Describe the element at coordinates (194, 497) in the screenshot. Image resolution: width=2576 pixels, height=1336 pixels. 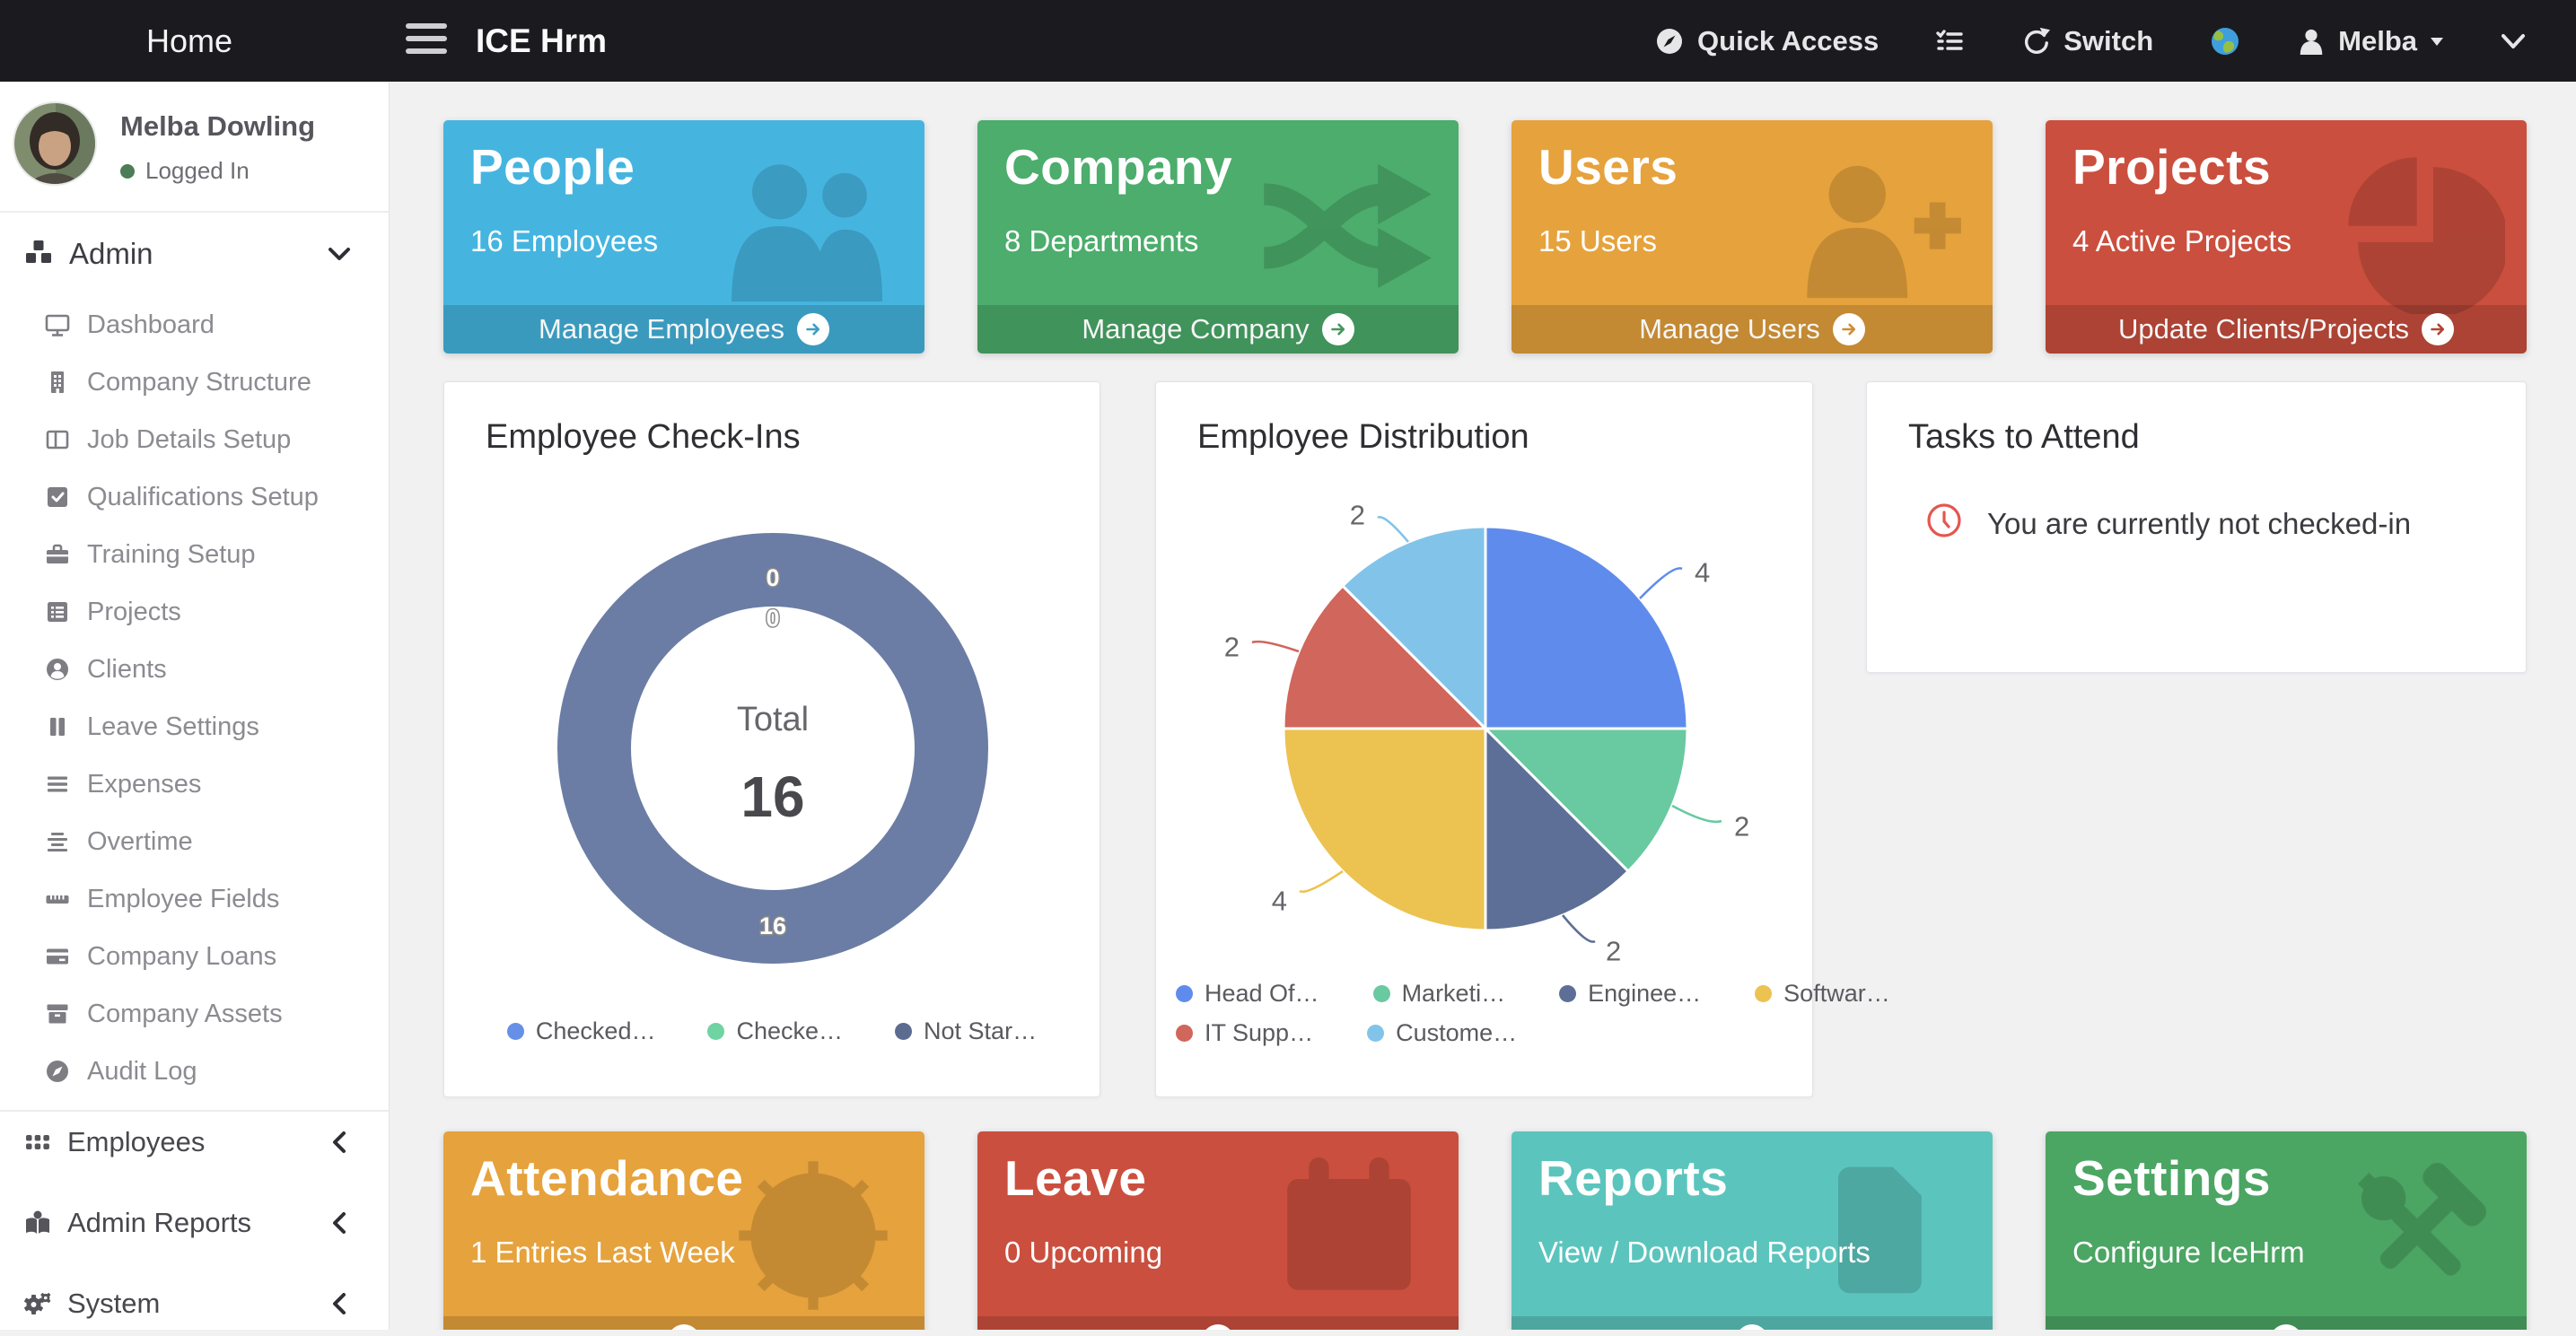
I see `sidebar-item-qualifications-setup: Qualifications Setup` at that location.